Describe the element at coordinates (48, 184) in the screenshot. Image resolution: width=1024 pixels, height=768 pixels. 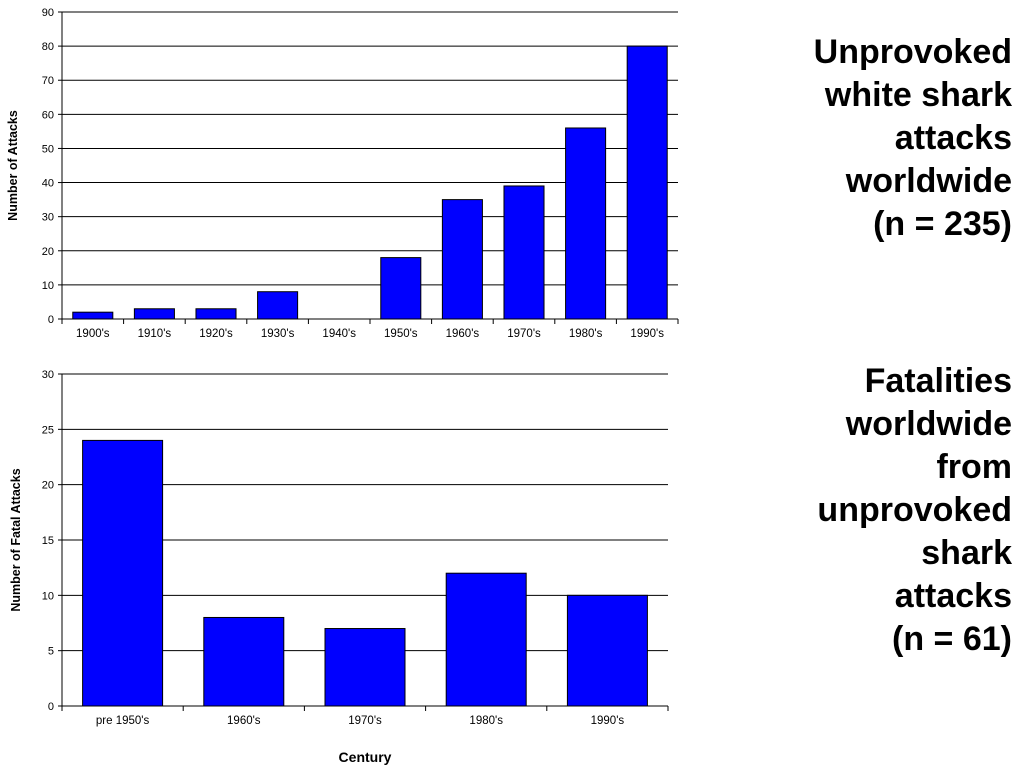
I see `y-tick-label: 40` at that location.